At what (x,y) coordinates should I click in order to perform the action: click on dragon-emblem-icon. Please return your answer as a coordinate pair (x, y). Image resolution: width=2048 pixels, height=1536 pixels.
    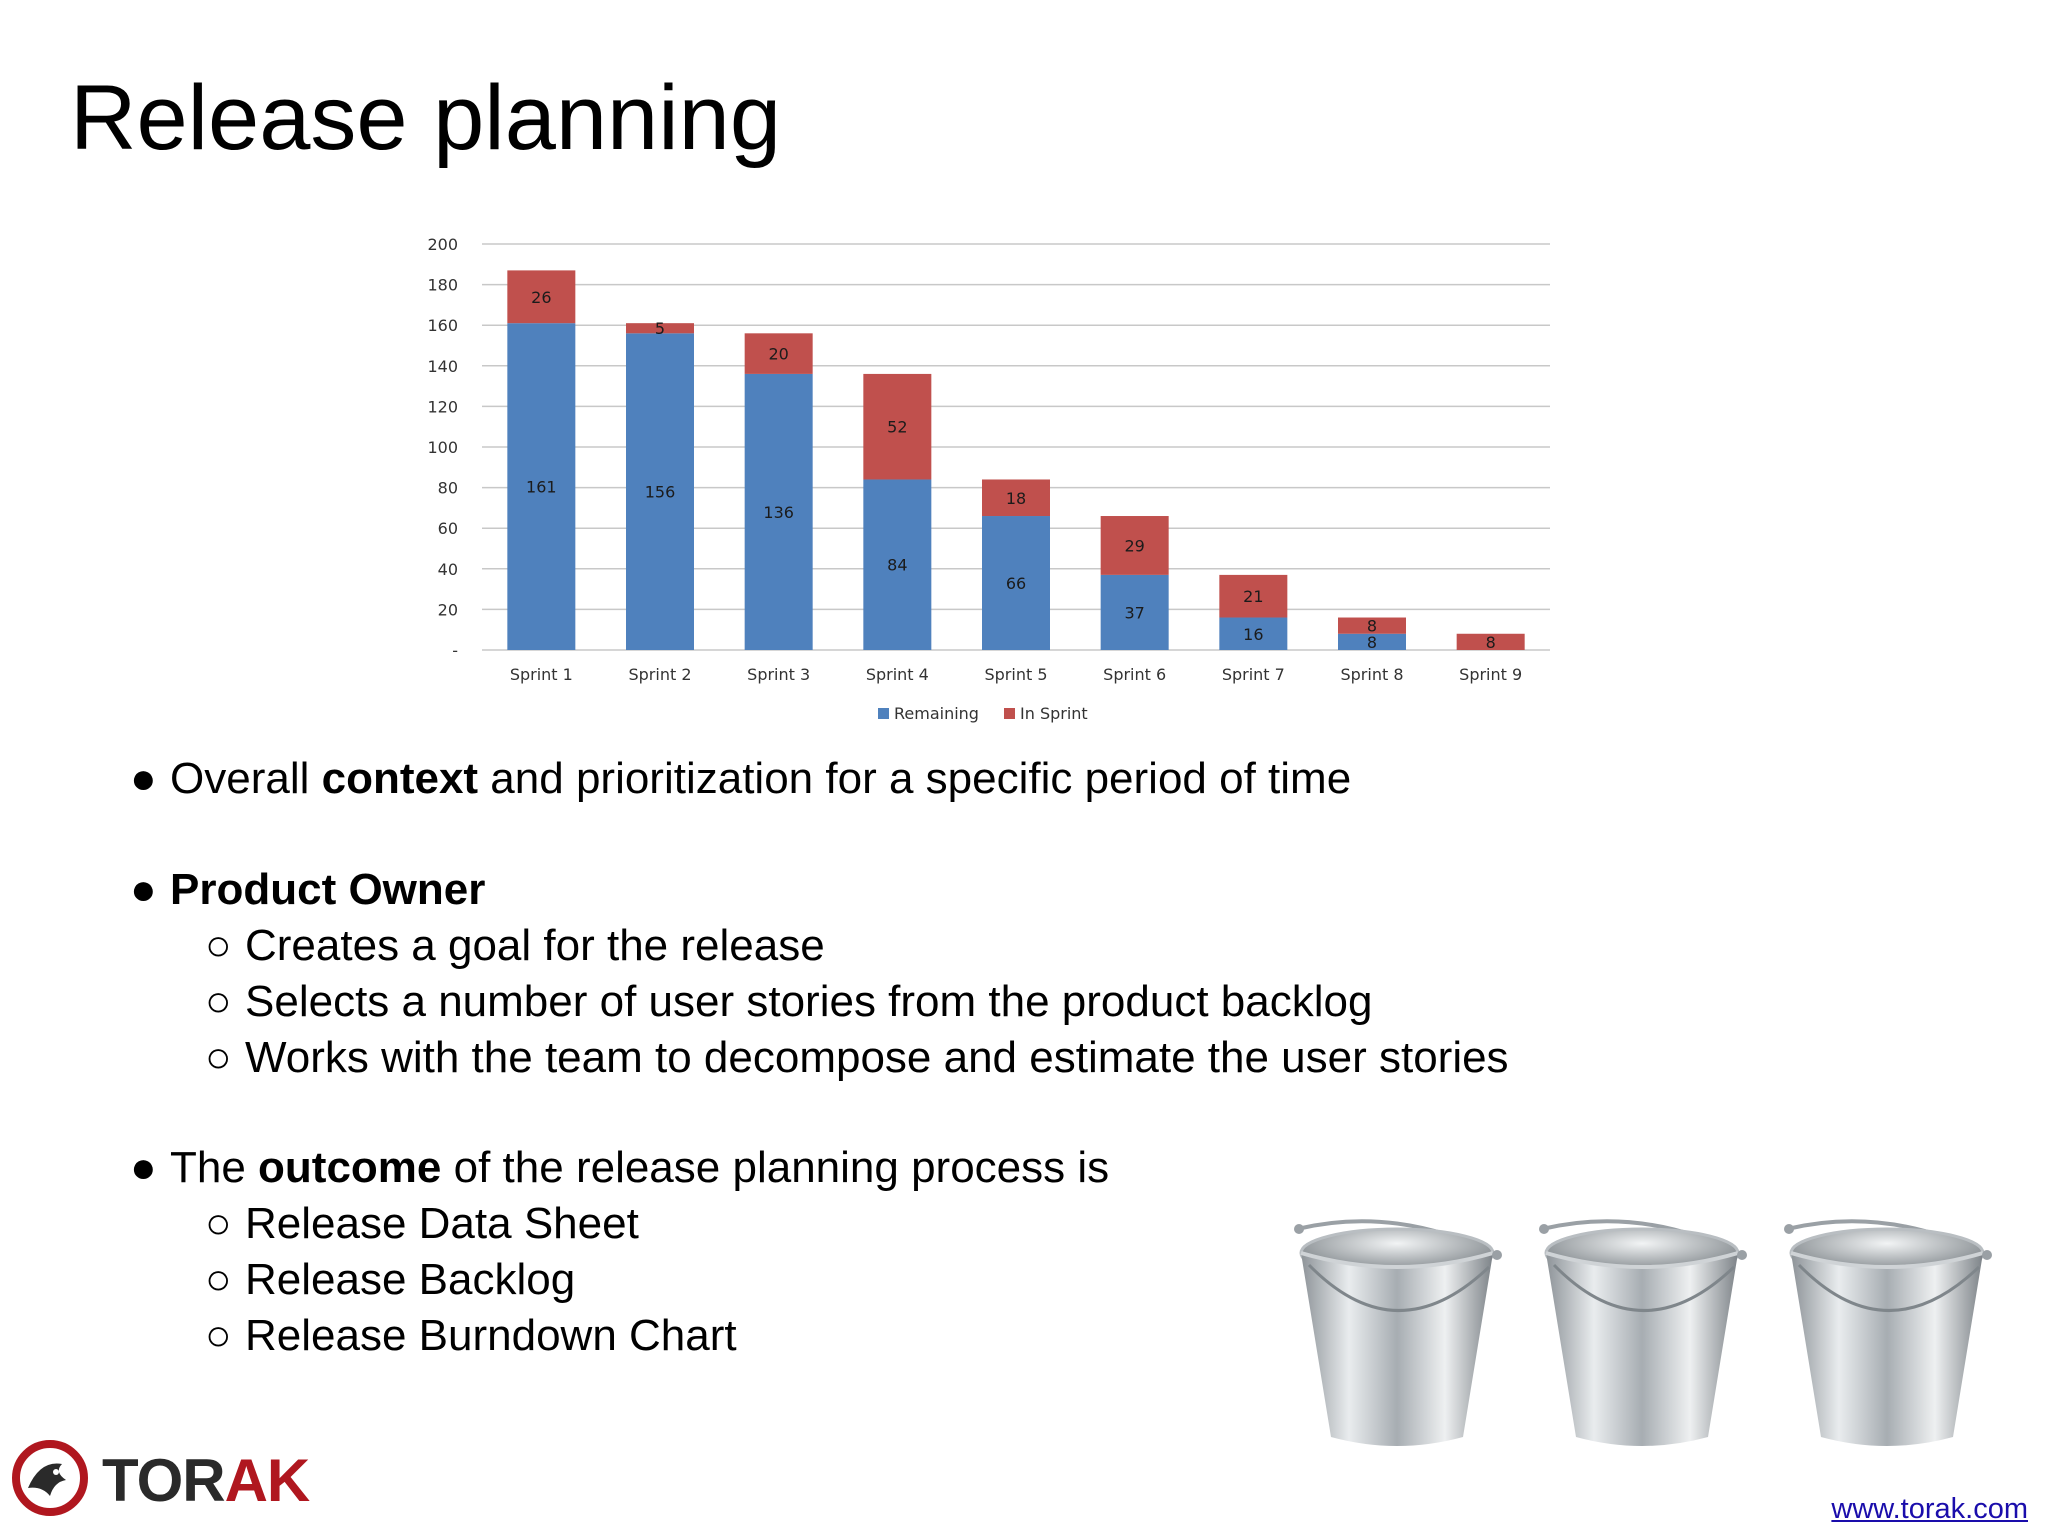
    Looking at the image, I should click on (50, 1478).